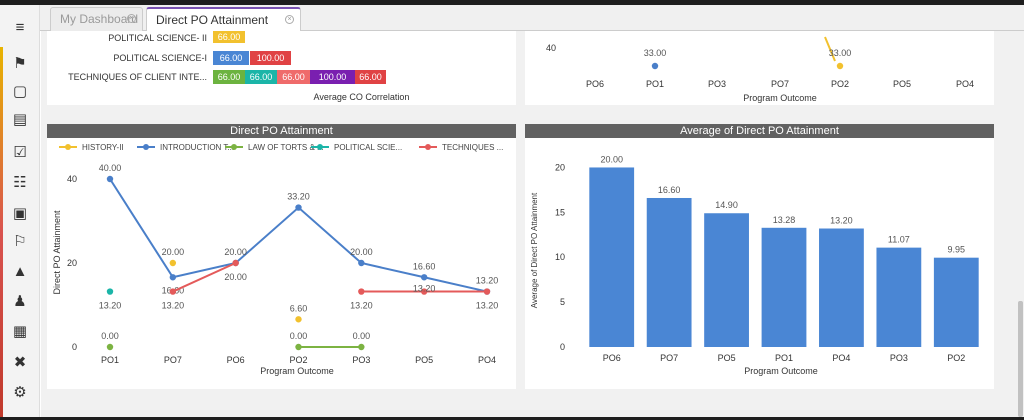  I want to click on legend-label: HISTORY-II, so click(103, 147).